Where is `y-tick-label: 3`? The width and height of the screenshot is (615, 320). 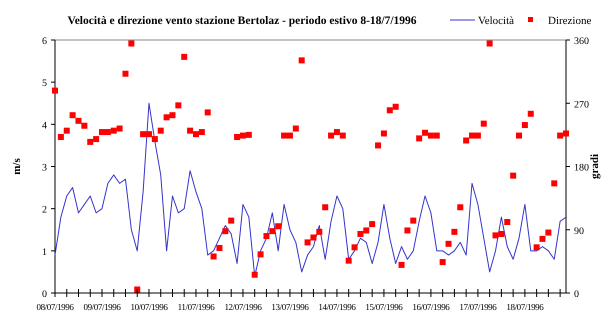 y-tick-label: 3 is located at coordinates (44, 168).